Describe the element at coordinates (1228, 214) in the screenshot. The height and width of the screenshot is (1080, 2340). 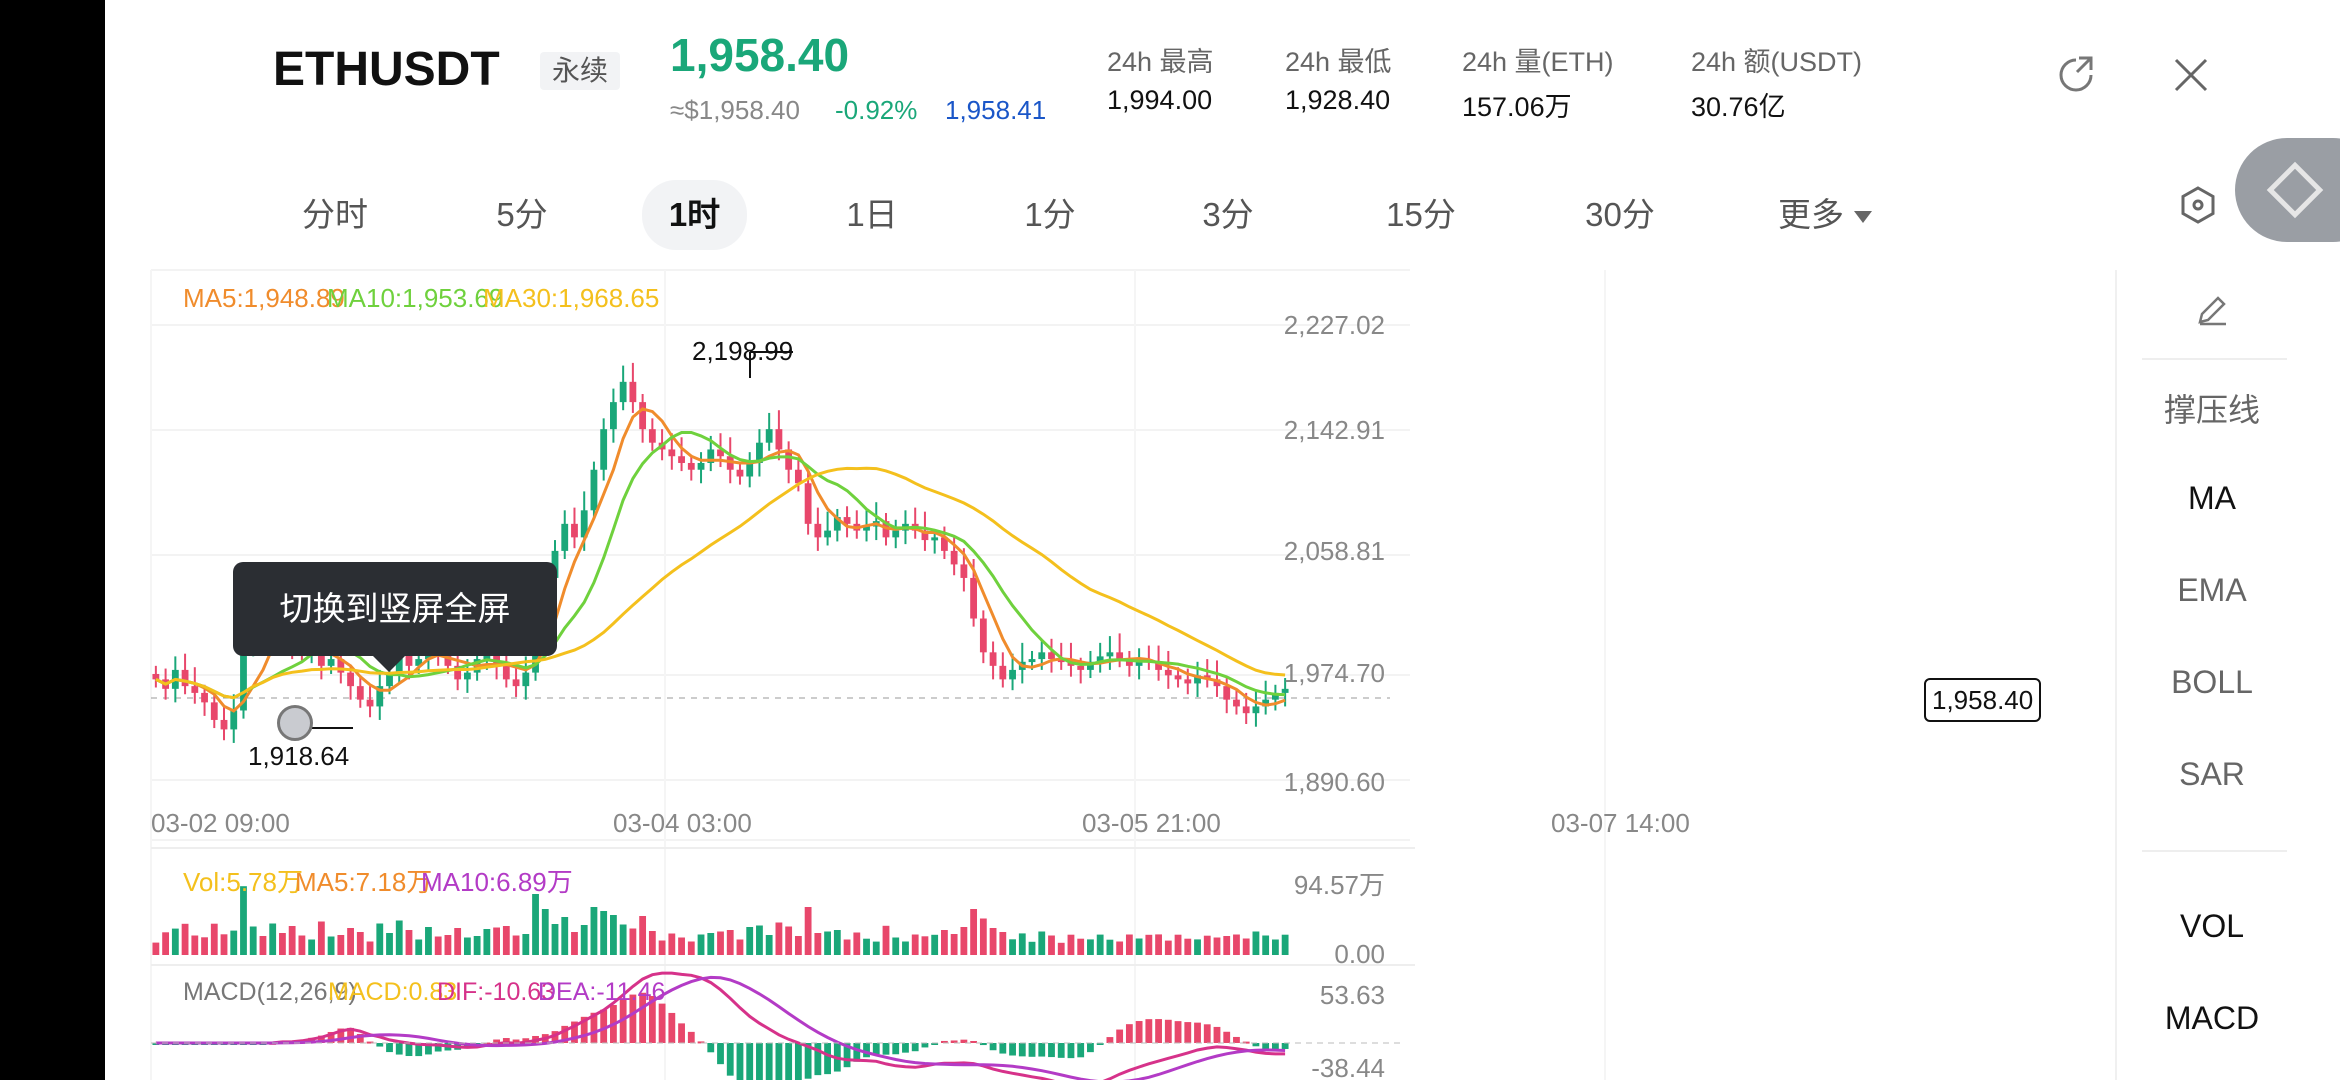
I see `tab-3m: 3分` at that location.